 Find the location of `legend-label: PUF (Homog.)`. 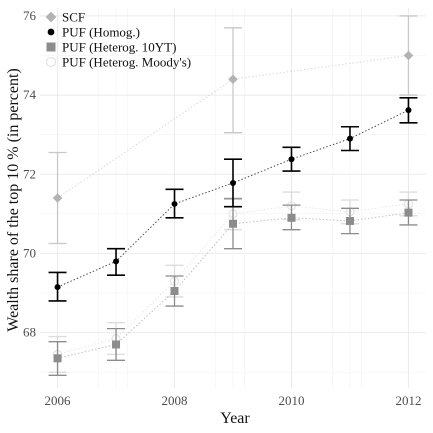

legend-label: PUF (Homog.) is located at coordinates (101, 32).